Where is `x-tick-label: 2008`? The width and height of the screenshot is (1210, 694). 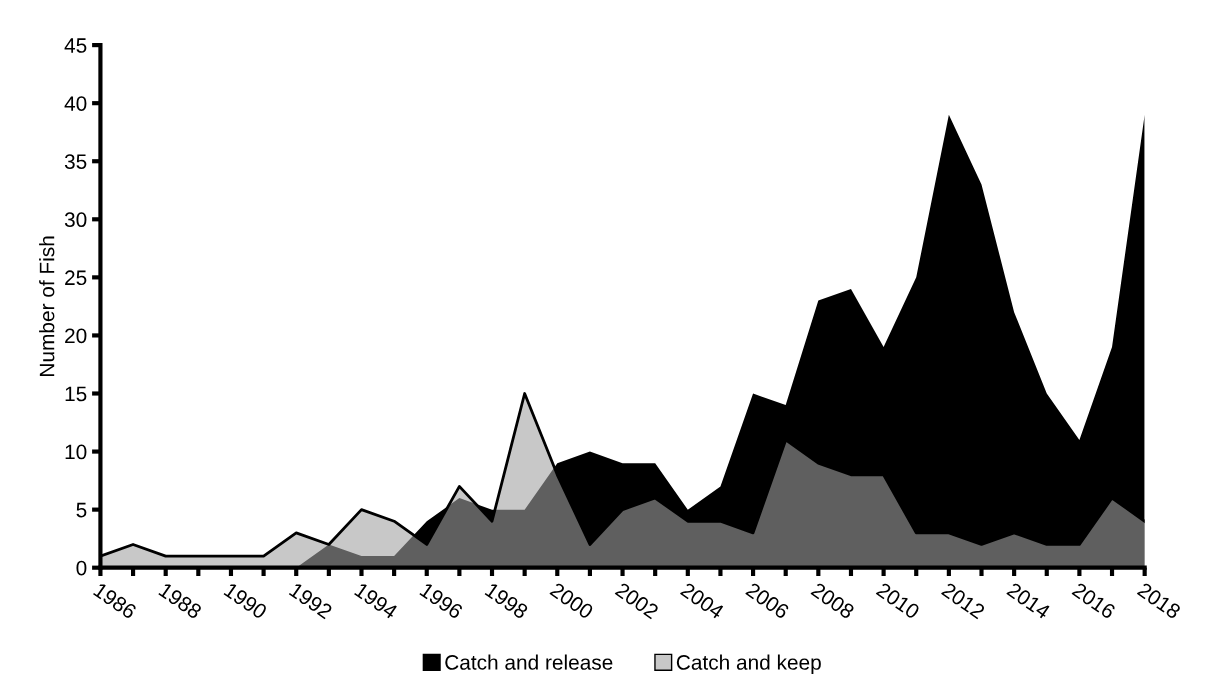
x-tick-label: 2008 is located at coordinates (833, 600).